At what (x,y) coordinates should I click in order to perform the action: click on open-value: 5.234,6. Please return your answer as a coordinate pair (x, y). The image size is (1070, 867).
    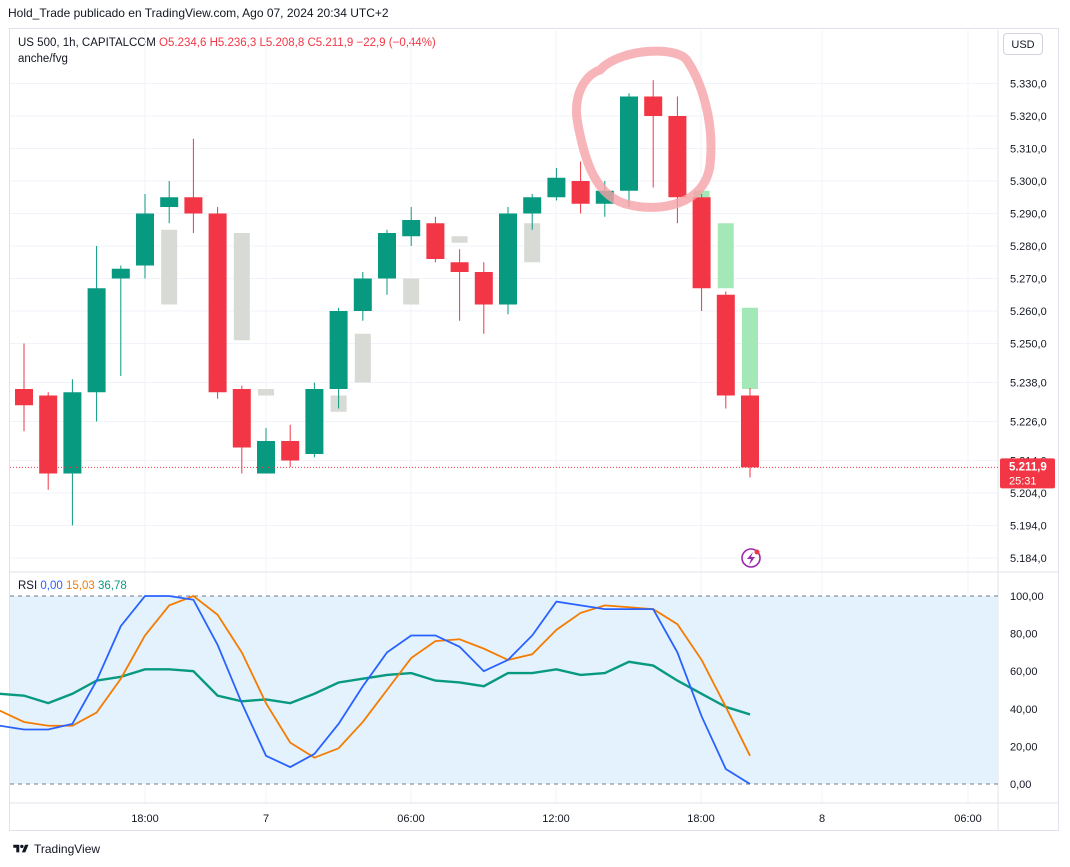
    Looking at the image, I should click on (187, 43).